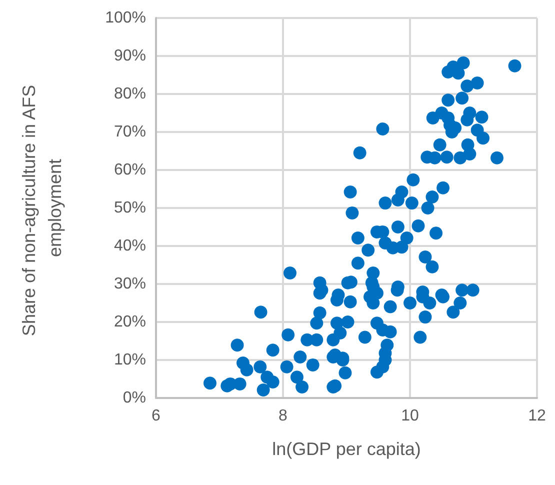 This screenshot has height=485, width=555. I want to click on y-axis-title: Share of non-agriculture in AFS employment, so click(42, 208).